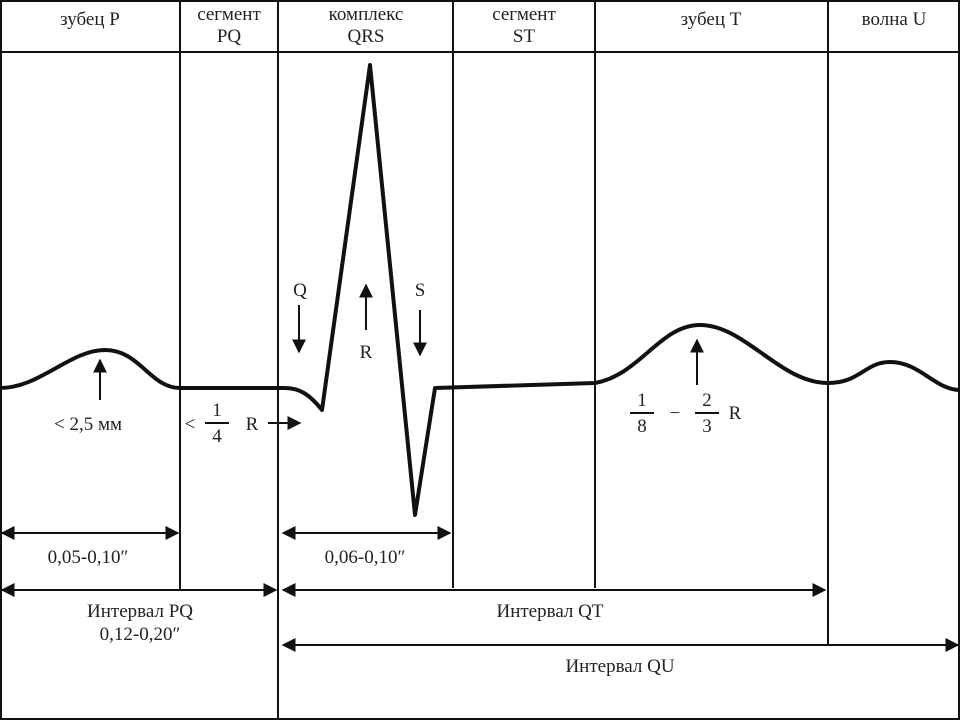 This screenshot has height=720, width=960. Describe the element at coordinates (524, 36) in the screenshot. I see `header: ST` at that location.